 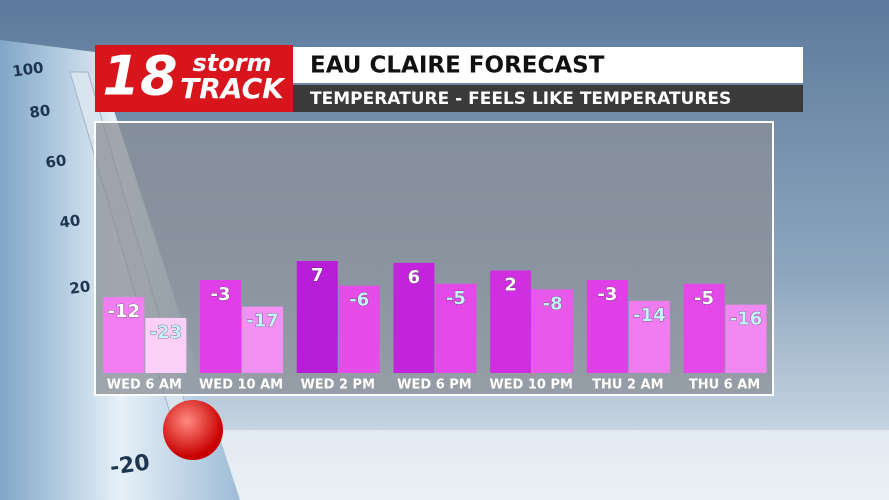 What do you see at coordinates (724, 385) in the screenshot?
I see `x-tick-label: THU 6 AM` at bounding box center [724, 385].